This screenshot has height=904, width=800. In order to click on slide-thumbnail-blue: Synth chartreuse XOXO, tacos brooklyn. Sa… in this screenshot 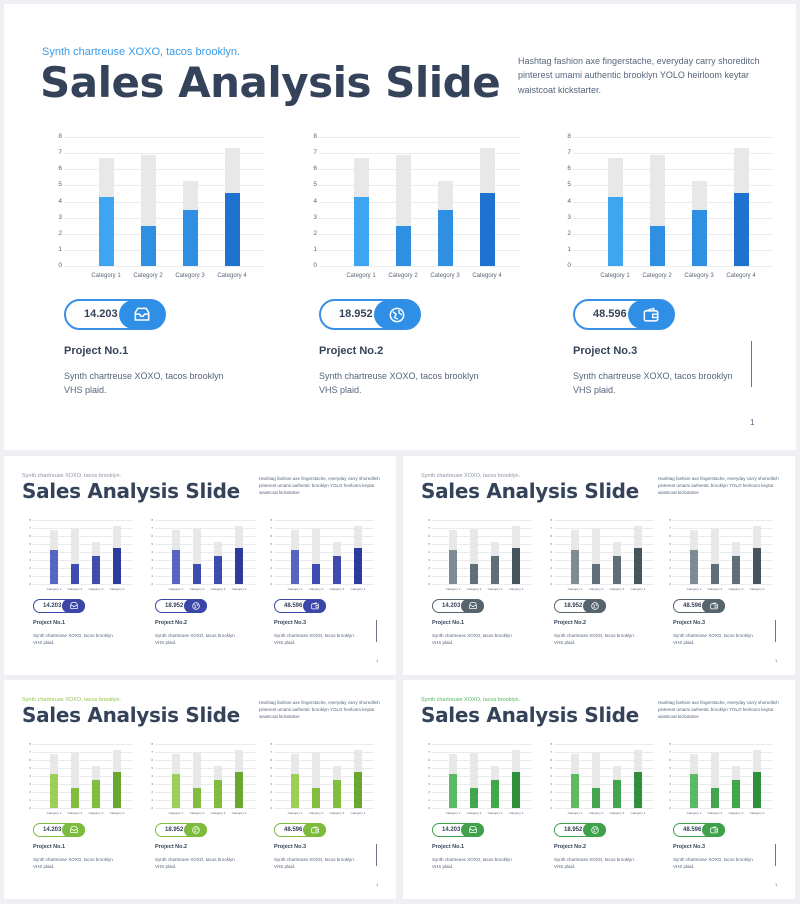, I will do `click(200, 565)`.